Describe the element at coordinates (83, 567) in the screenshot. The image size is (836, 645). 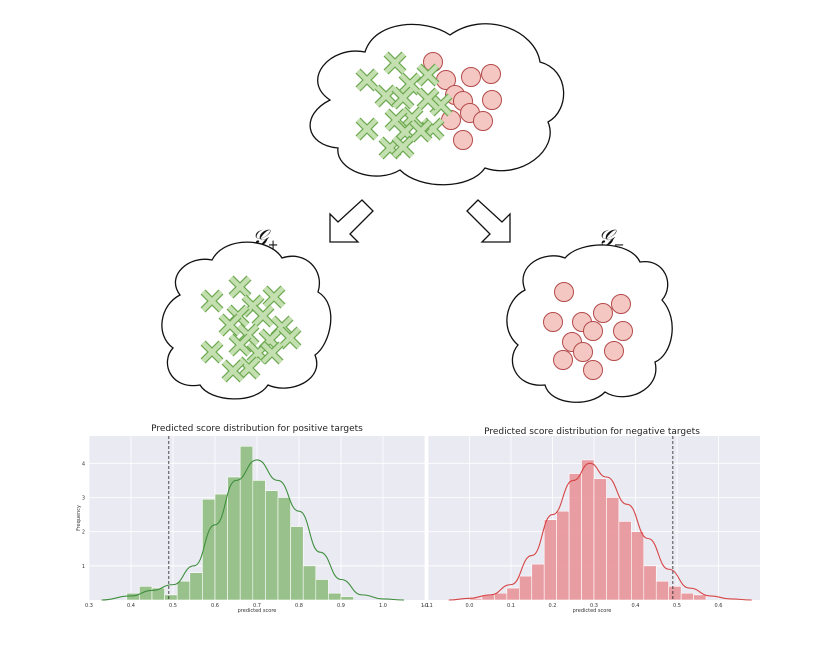
I see `y-tick-label: 1` at that location.